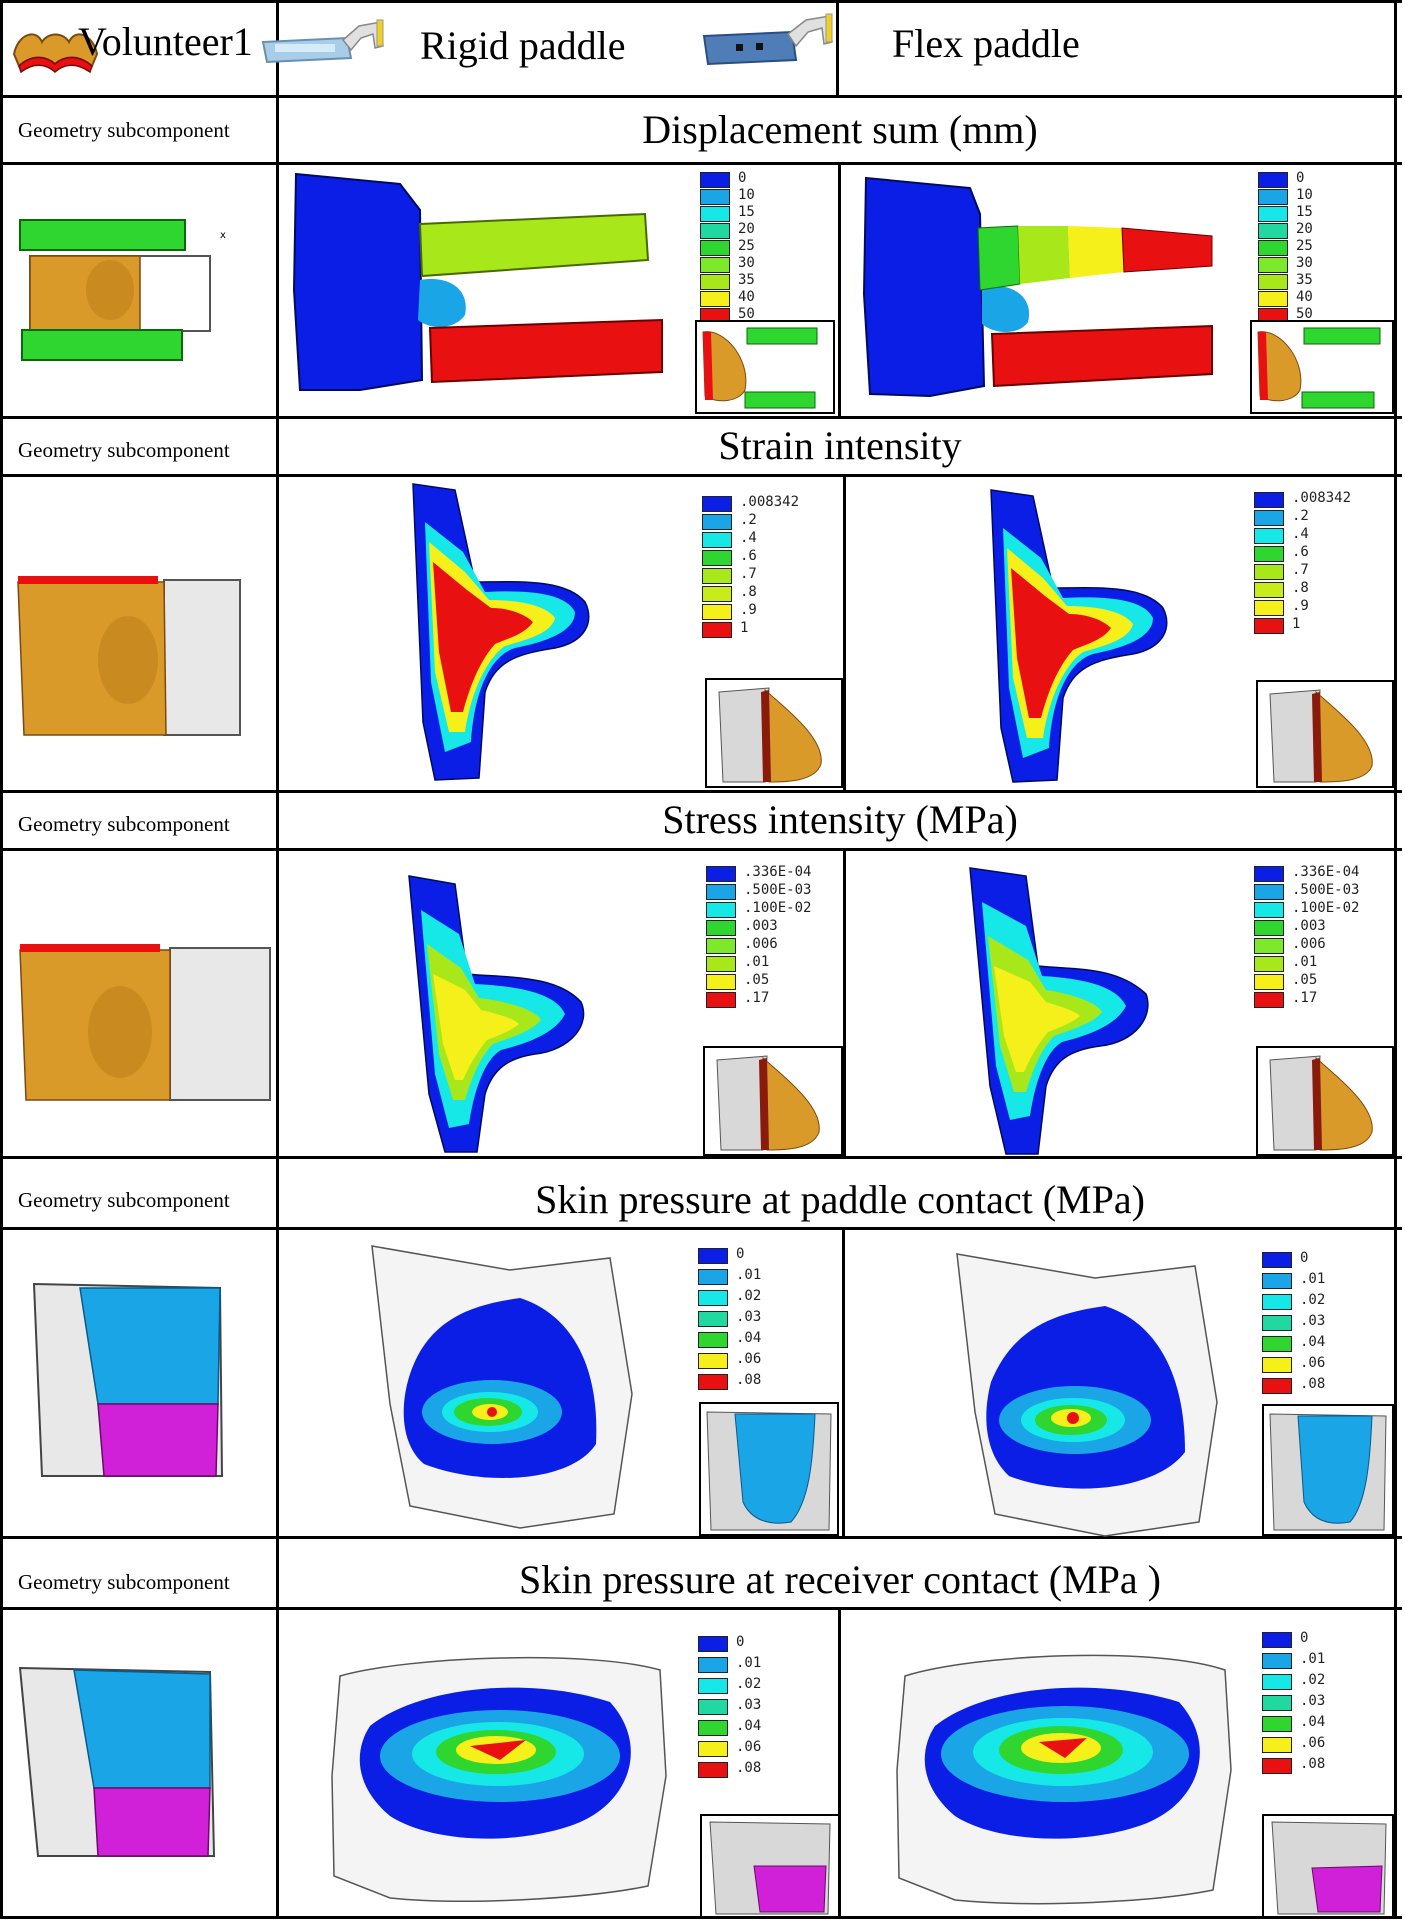 This screenshot has width=1405, height=1922. What do you see at coordinates (765, 367) in the screenshot?
I see `rigid-displacement-inset` at bounding box center [765, 367].